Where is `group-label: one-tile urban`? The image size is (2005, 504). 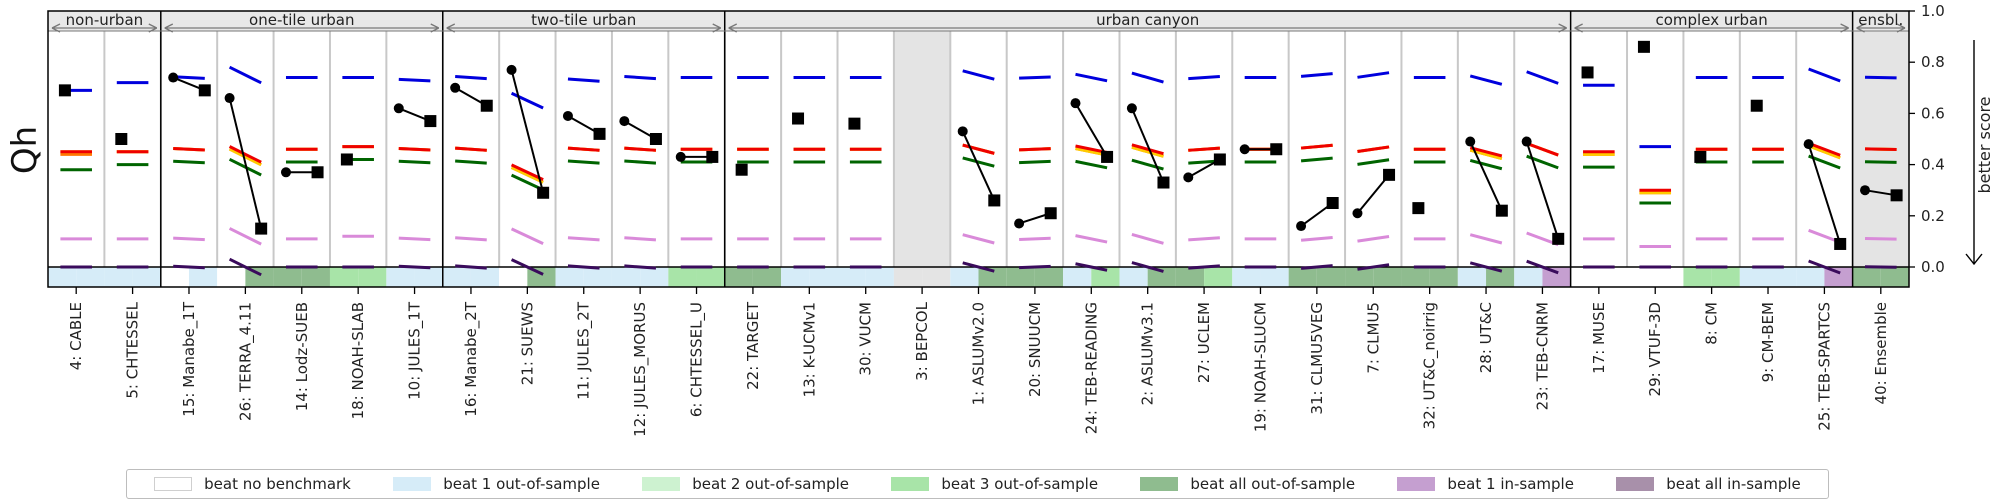
group-label: one-tile urban is located at coordinates (301, 20).